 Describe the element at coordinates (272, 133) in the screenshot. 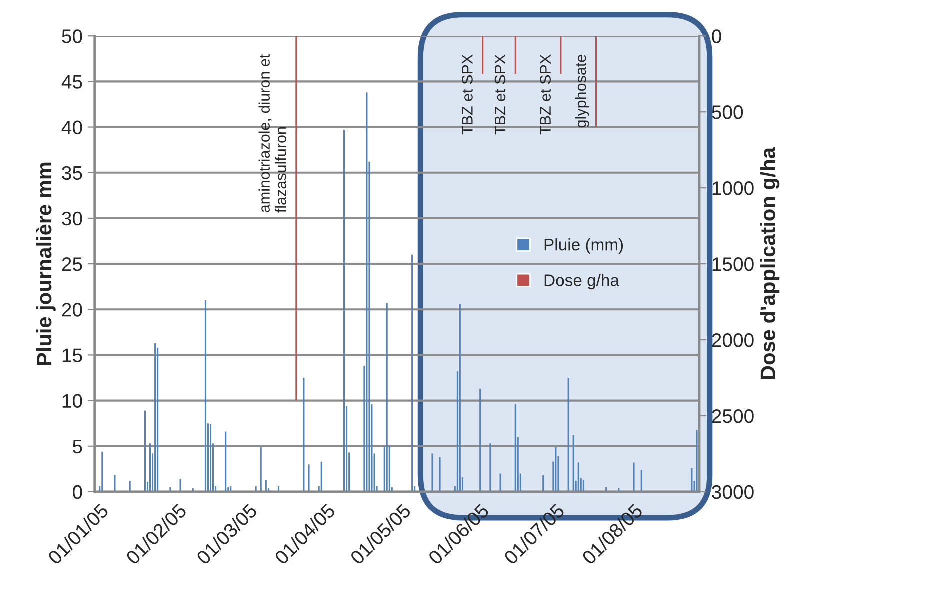

I see `annotation: aminotriazole, diuron et flazasulfuron` at that location.